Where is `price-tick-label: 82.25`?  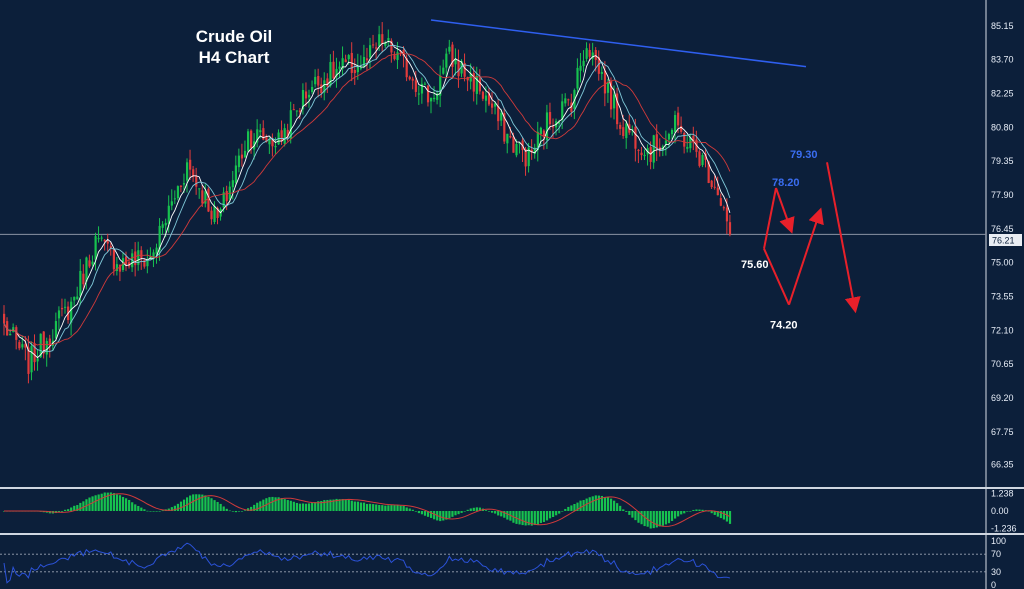
price-tick-label: 82.25 is located at coordinates (1002, 94).